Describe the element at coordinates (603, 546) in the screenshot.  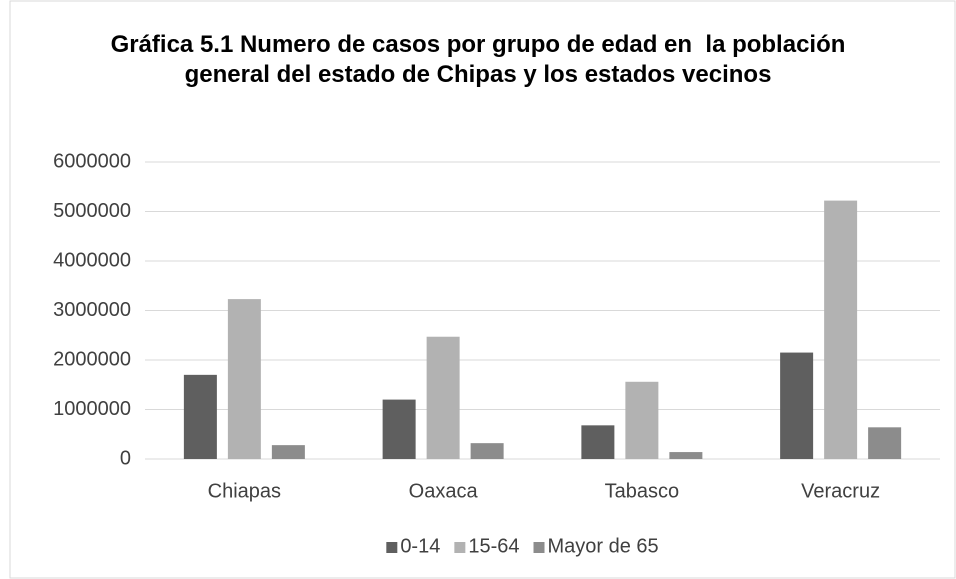
I see `legend-label: Mayor de 65` at that location.